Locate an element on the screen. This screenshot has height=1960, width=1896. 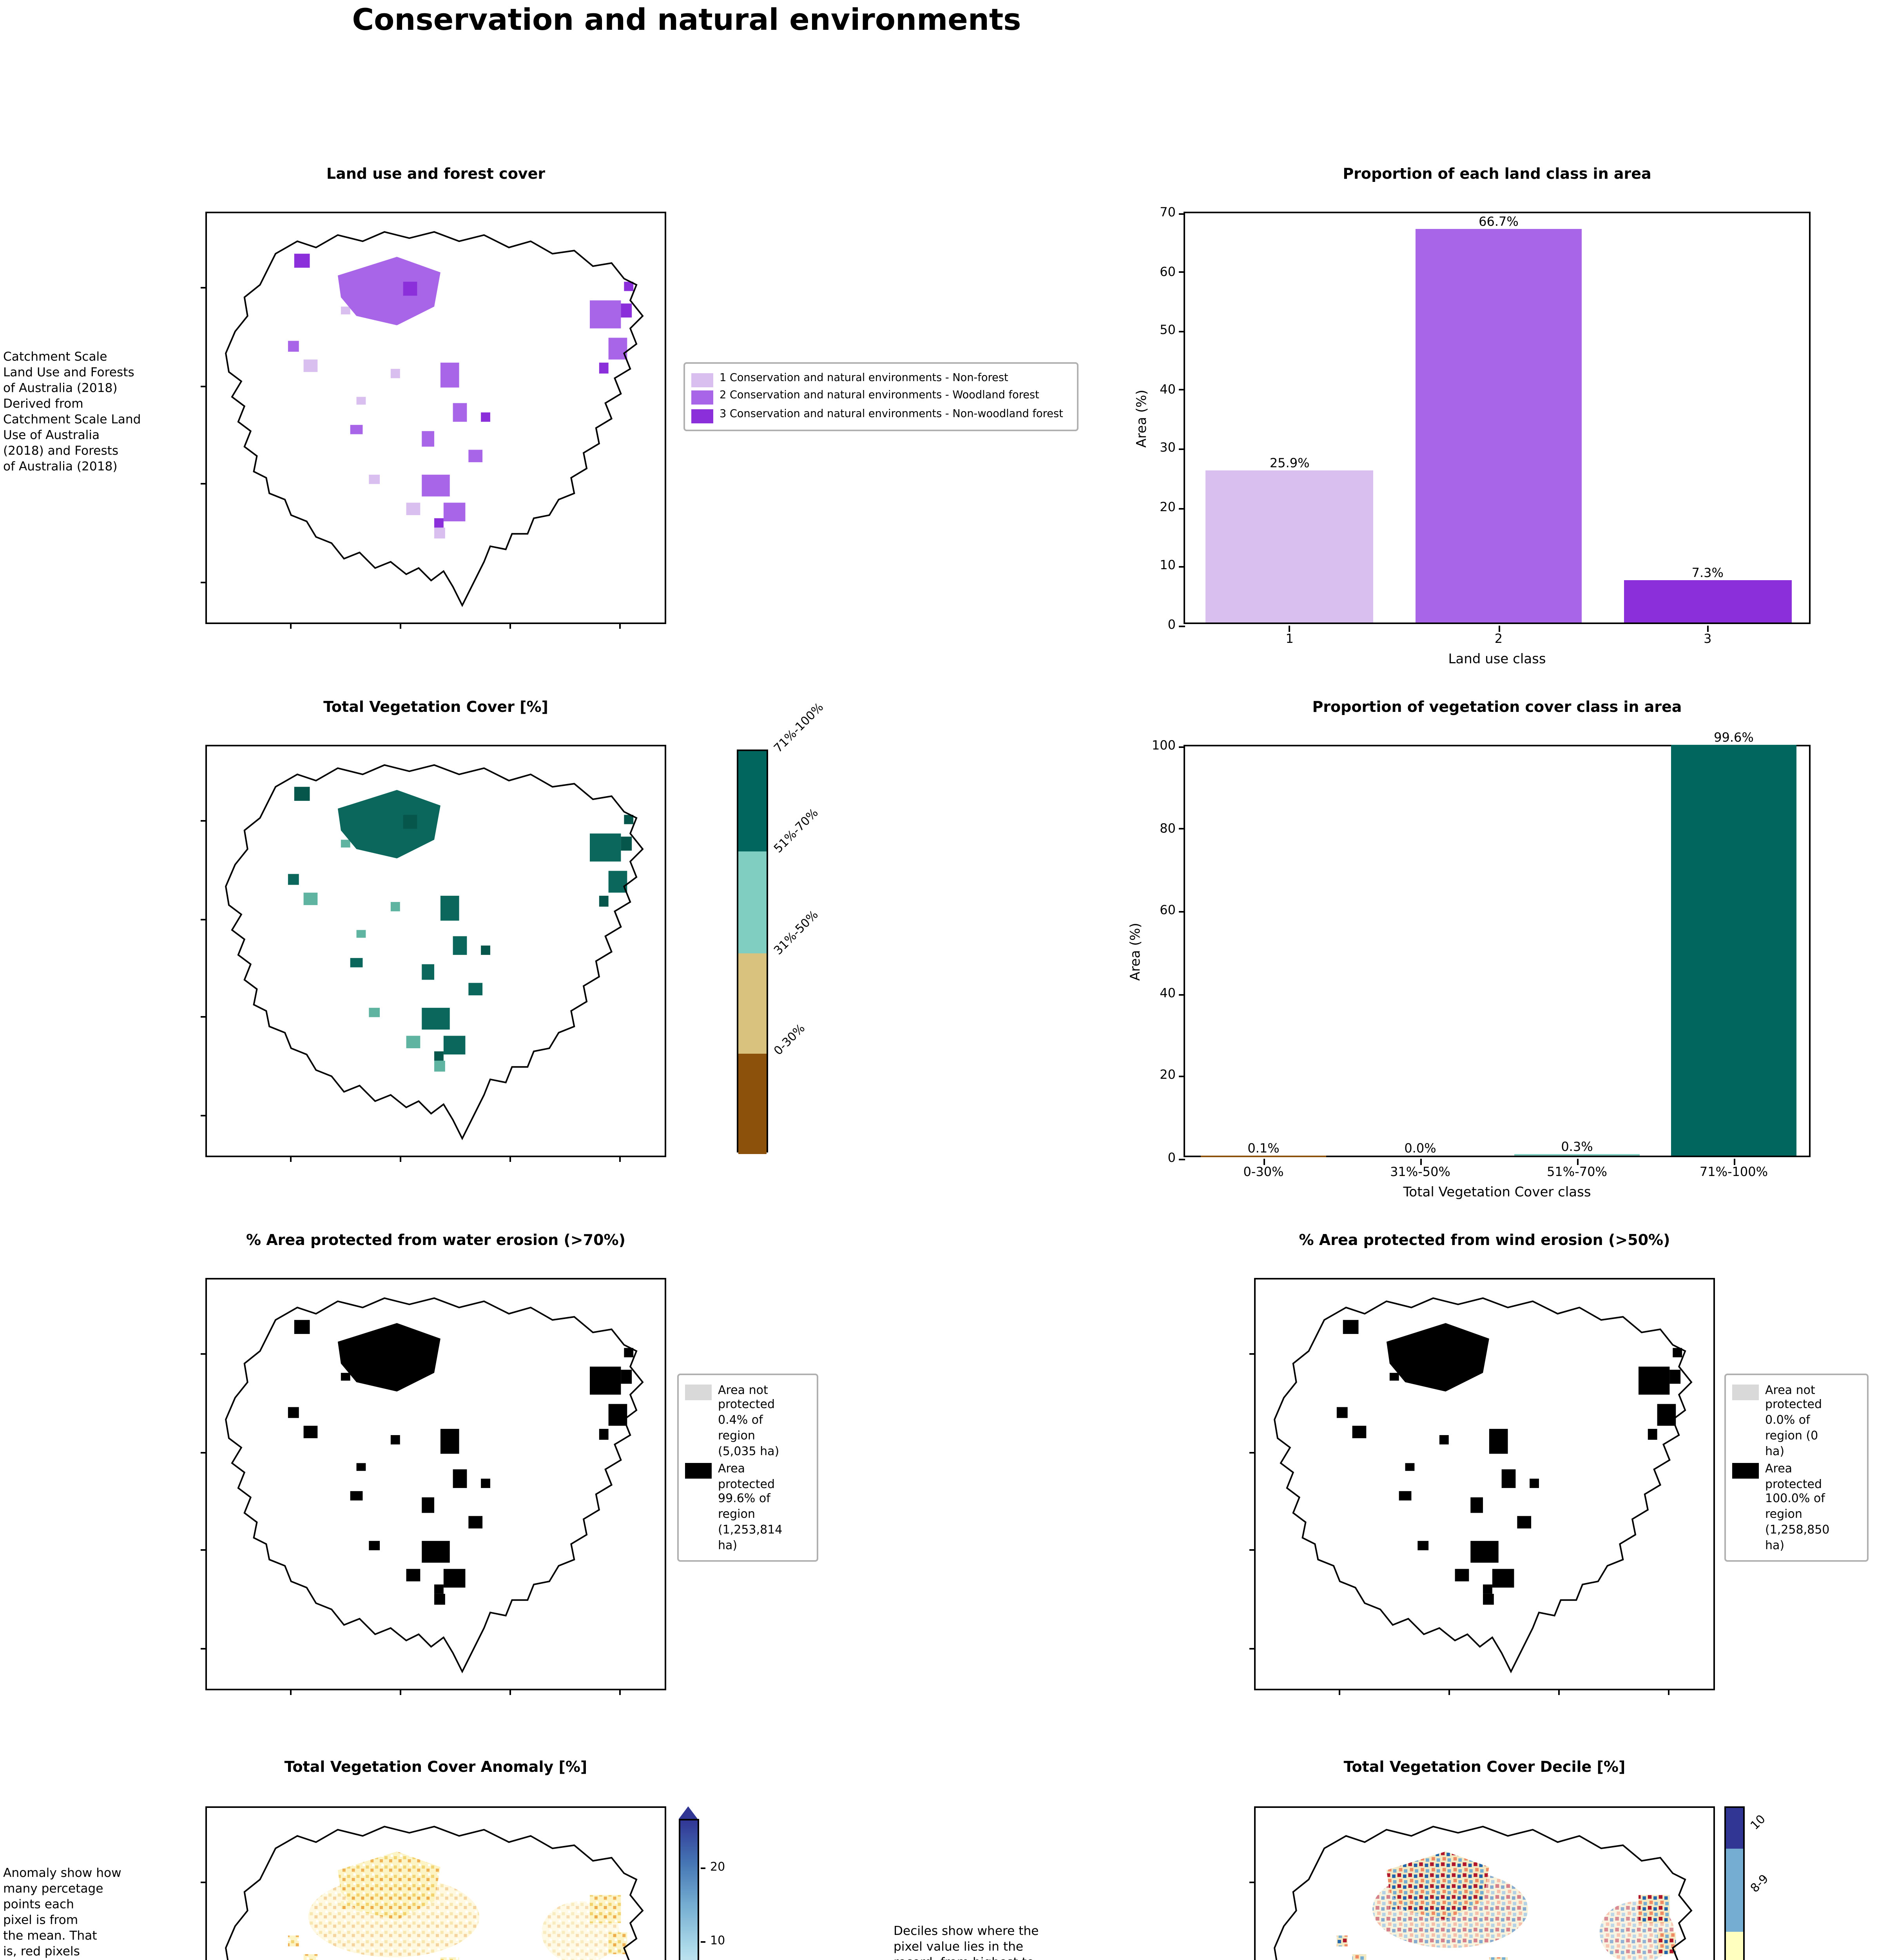
y-tick-label: 40 is located at coordinates (1168, 389).